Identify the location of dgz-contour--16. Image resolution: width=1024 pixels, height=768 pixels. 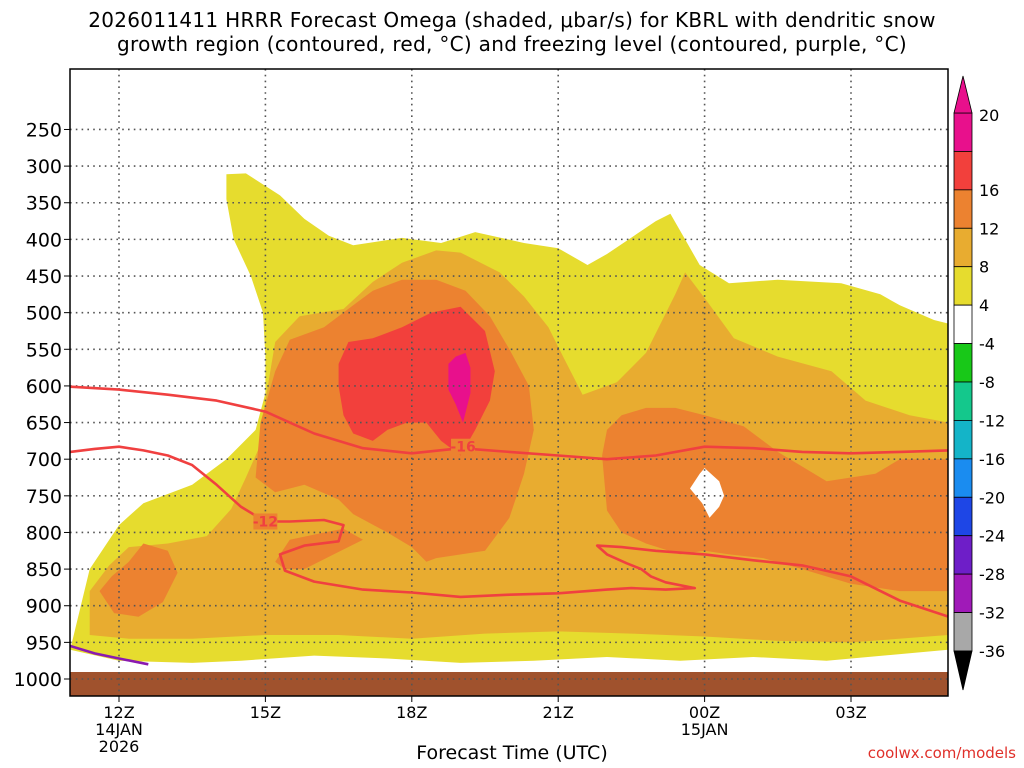
(509, 423).